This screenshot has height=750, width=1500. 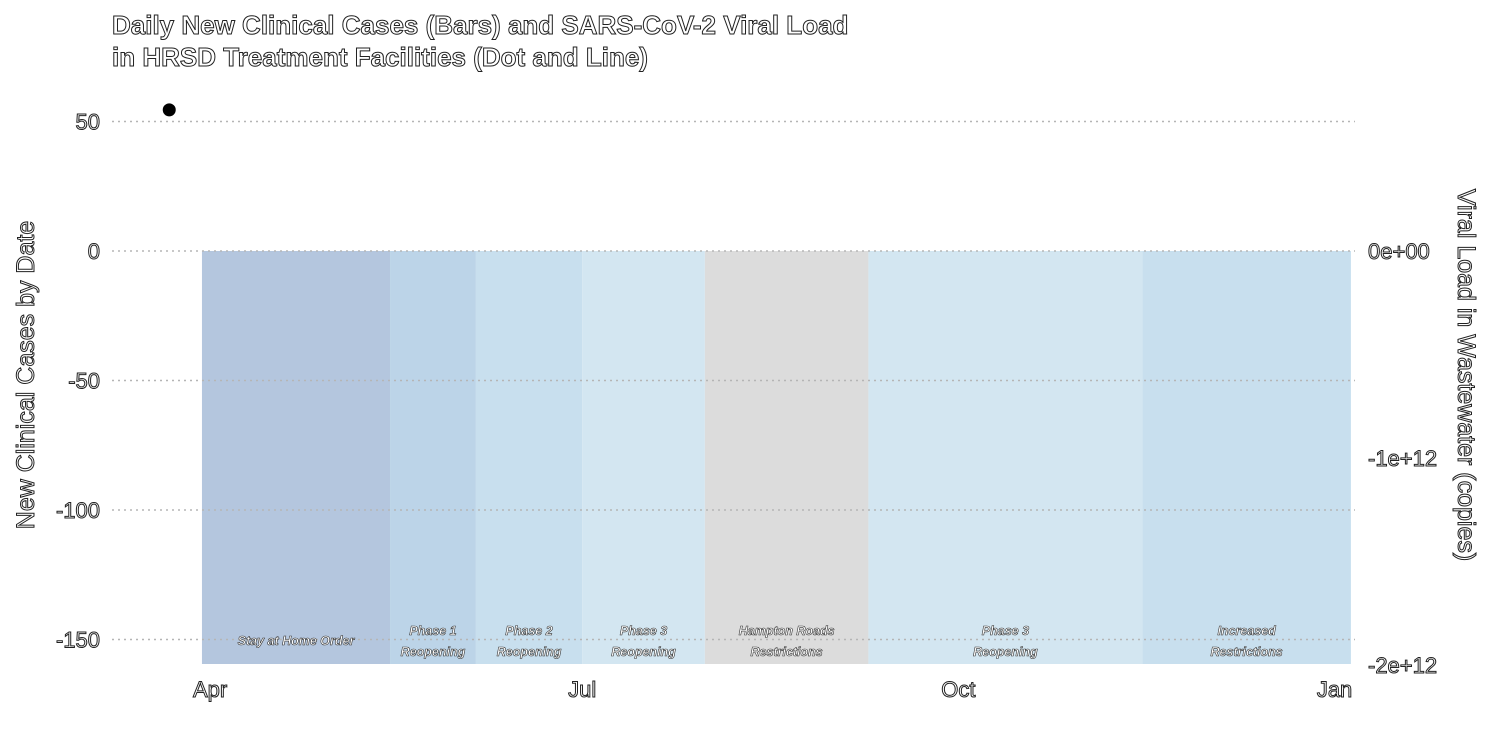 What do you see at coordinates (297, 641) in the screenshot?
I see `phase-label-1-line-1: Stay at Home Order` at bounding box center [297, 641].